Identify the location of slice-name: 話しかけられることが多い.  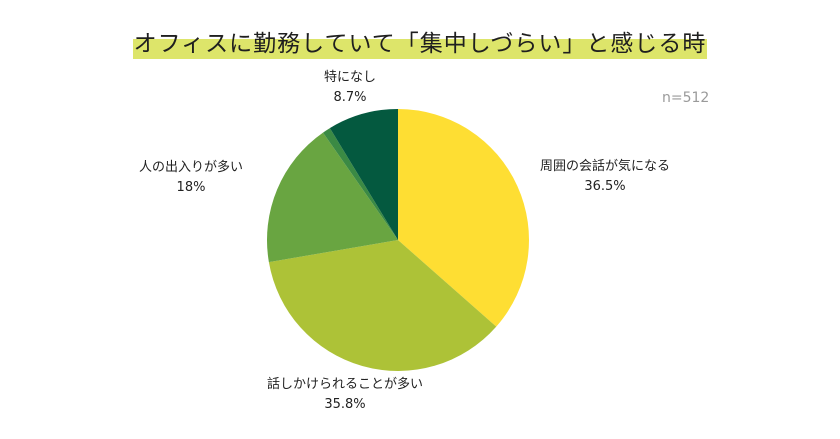
(344, 384).